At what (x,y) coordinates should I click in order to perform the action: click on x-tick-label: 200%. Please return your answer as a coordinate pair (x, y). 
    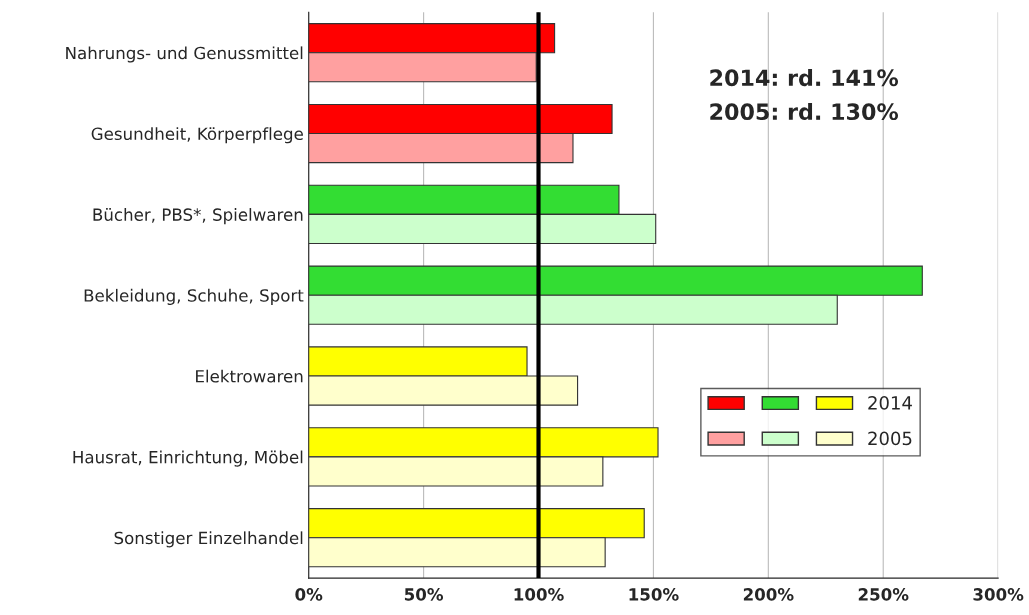
    Looking at the image, I should click on (768, 594).